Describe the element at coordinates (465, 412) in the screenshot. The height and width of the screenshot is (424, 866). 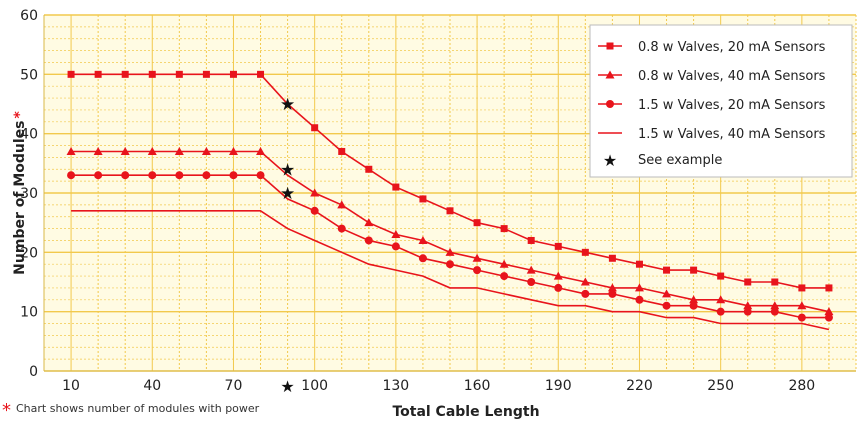
I see `x-axis-title: Total Cable Length` at that location.